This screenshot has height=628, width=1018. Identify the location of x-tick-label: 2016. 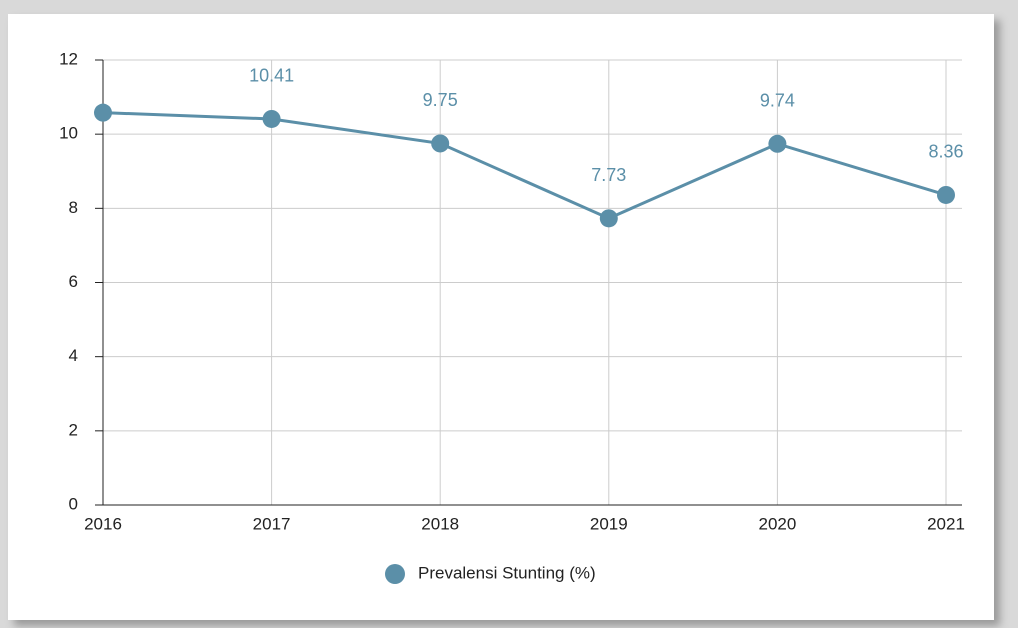
(103, 523).